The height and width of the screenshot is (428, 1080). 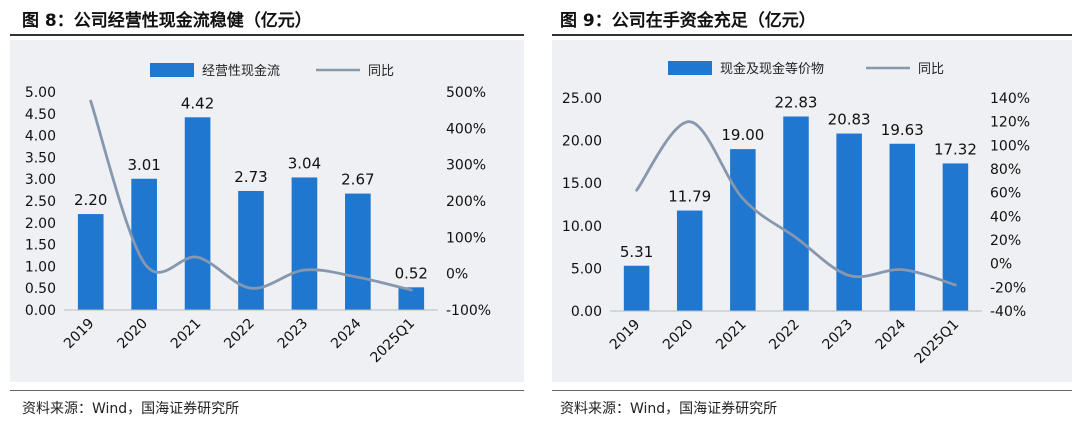 I want to click on left-x-tick-2023: 2023, so click(x=293, y=334).